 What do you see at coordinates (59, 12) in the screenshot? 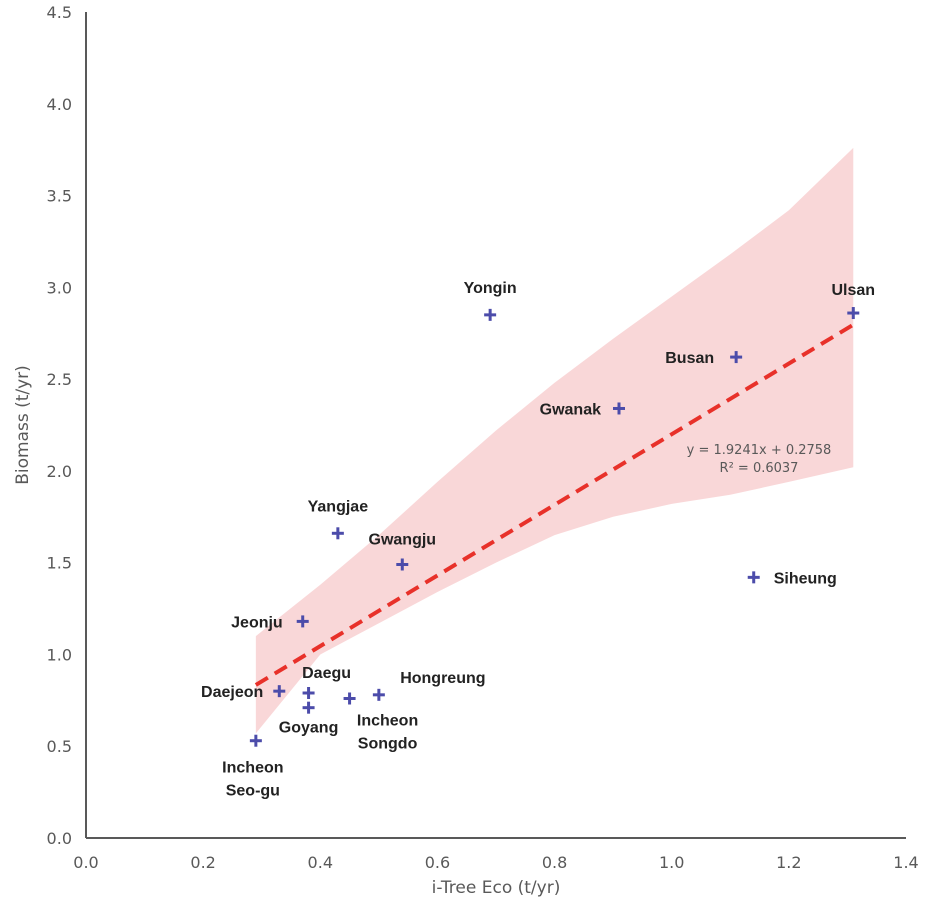
I see `y-tick-label: 4.5` at bounding box center [59, 12].